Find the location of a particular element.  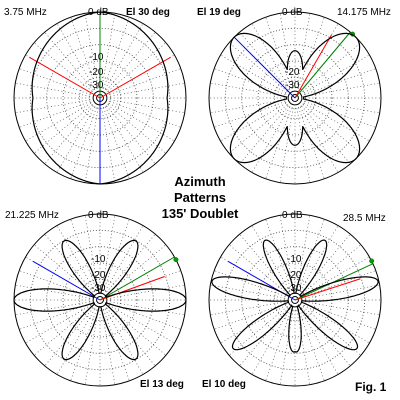

direction-line-green is located at coordinates (322, 65).